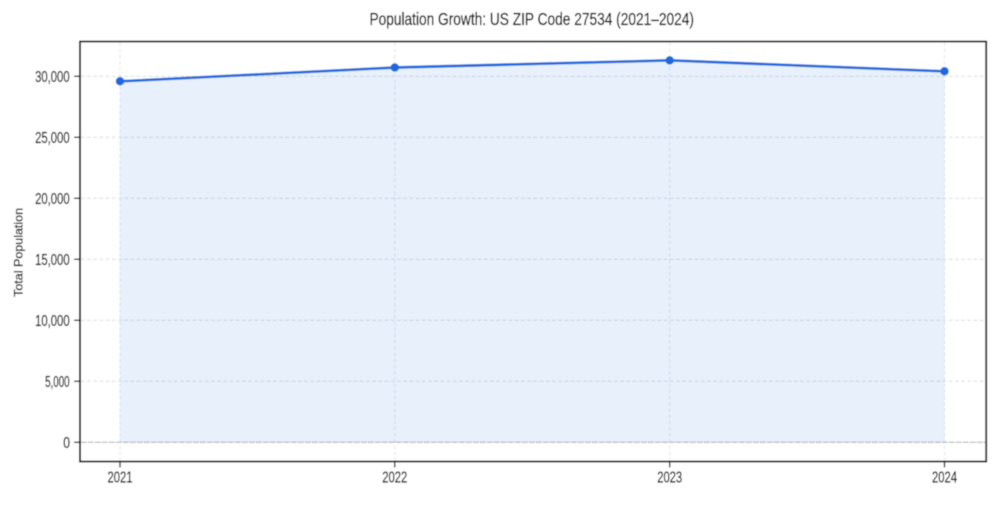 The height and width of the screenshot is (505, 1000). Describe the element at coordinates (66, 443) in the screenshot. I see `svg-text: 0` at that location.